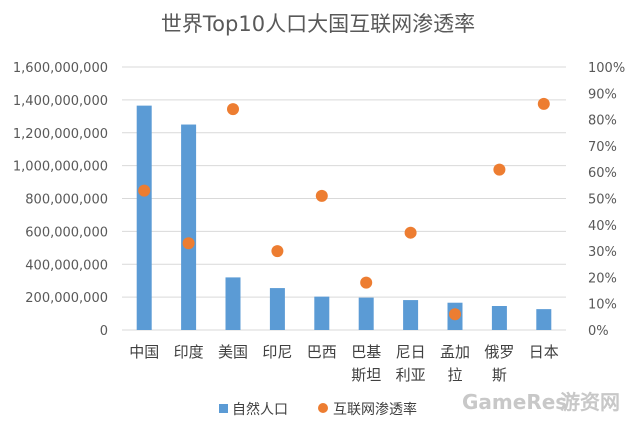  I want to click on right-axis-tick-label: 10%, so click(602, 305).